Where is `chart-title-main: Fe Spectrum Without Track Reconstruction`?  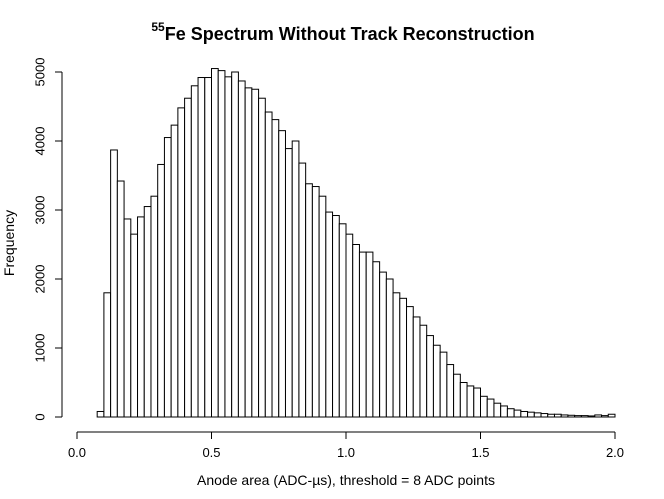 chart-title-main: Fe Spectrum Without Track Reconstruction is located at coordinates (350, 34).